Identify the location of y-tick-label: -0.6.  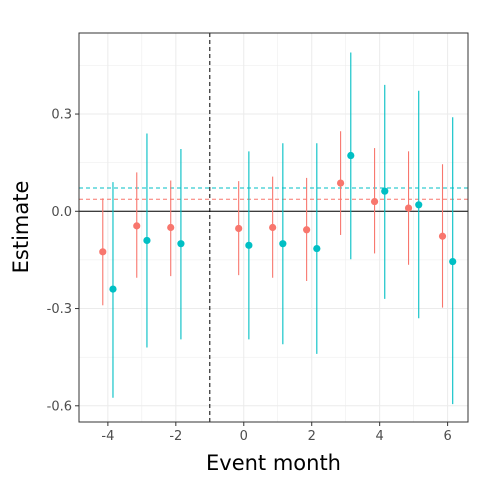
(59, 406).